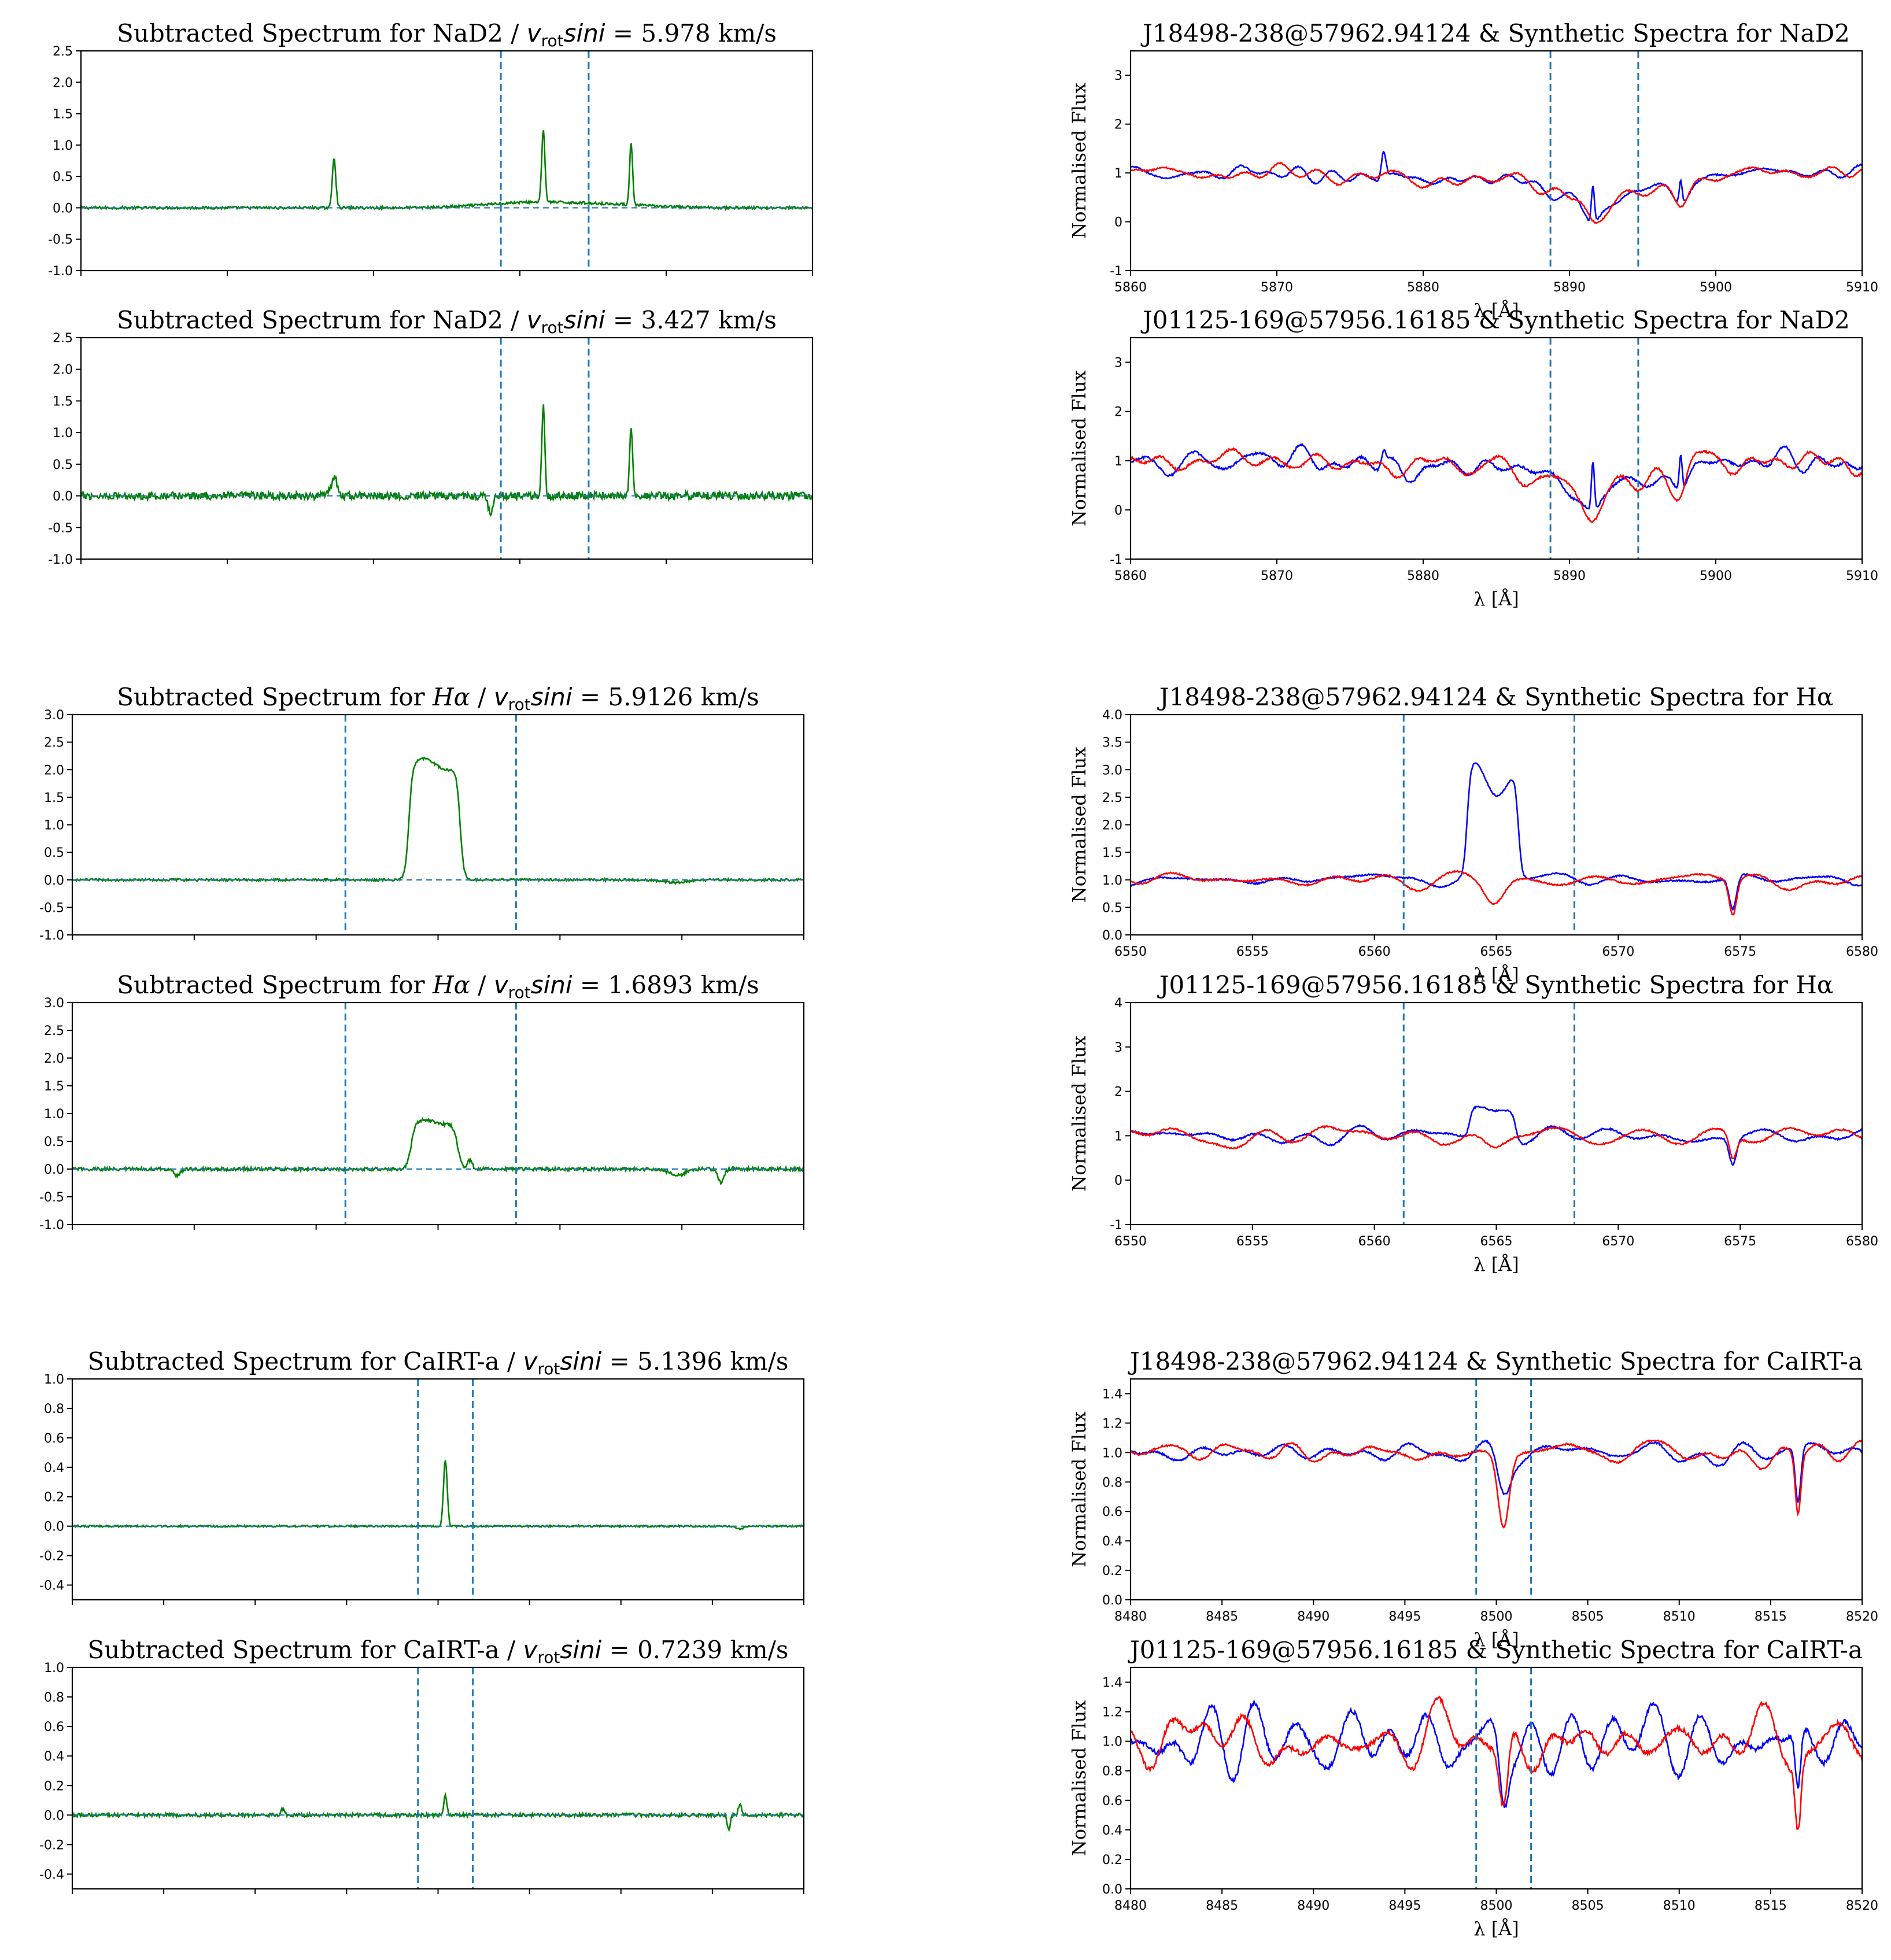 Image resolution: width=1891 pixels, height=1960 pixels. What do you see at coordinates (1112, 1683) in the screenshot?
I see `y-tick-label: 1.4` at bounding box center [1112, 1683].